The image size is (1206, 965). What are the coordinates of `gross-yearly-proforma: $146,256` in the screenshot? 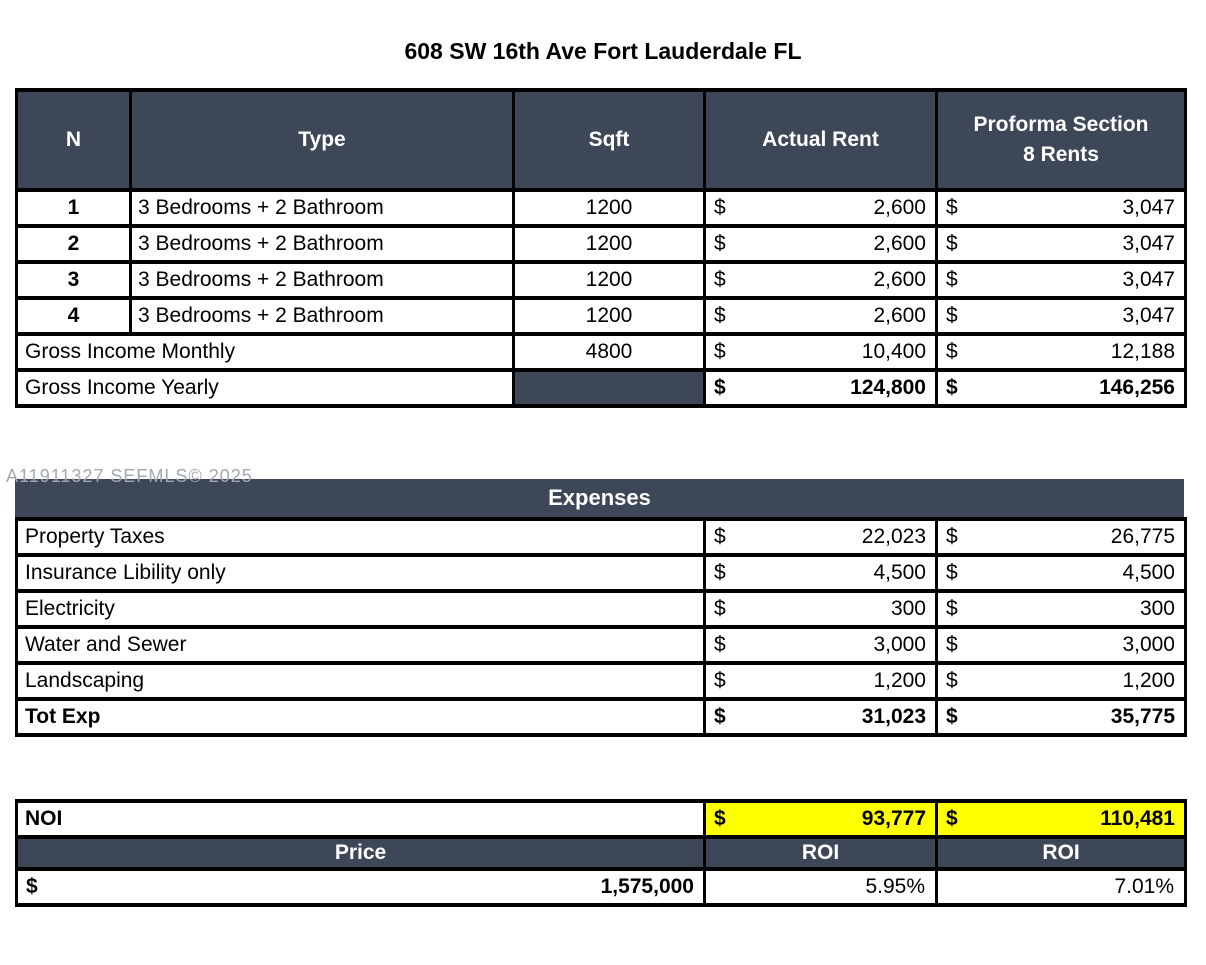 It's located at (1061, 388).